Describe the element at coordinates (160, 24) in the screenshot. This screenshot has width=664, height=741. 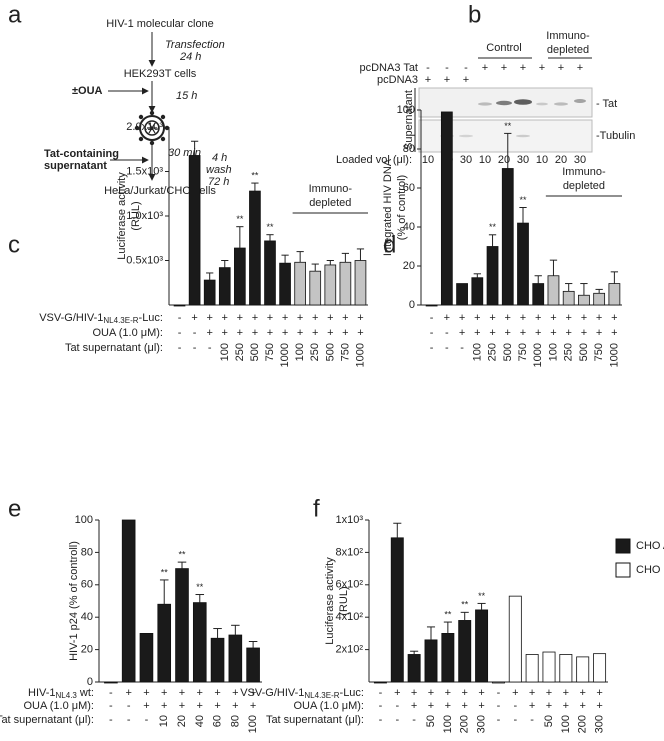
I see `step-text: HIV-1 molecular clone` at that location.